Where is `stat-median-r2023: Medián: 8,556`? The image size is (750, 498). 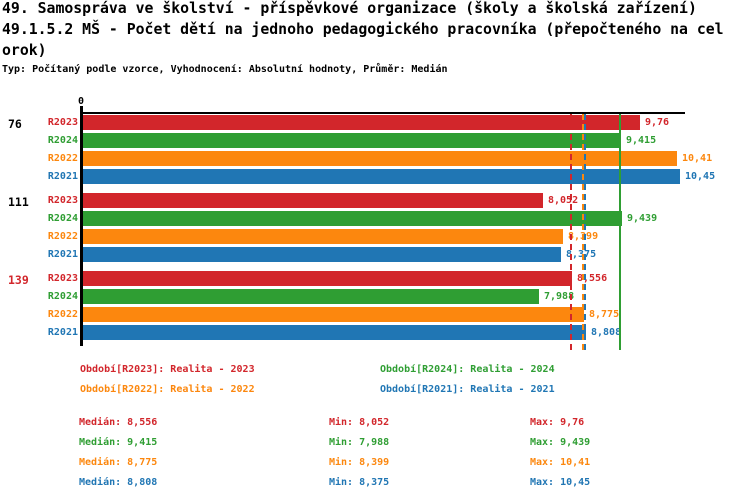
stat-median-r2023: Medián: 8,556 is located at coordinates (118, 422).